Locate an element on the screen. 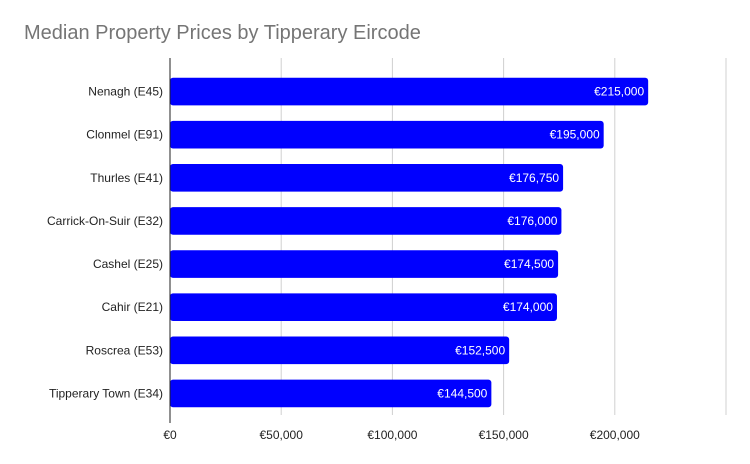 The height and width of the screenshot is (464, 750). category-label: Carrick-On-Suir (E32) is located at coordinates (105, 221).